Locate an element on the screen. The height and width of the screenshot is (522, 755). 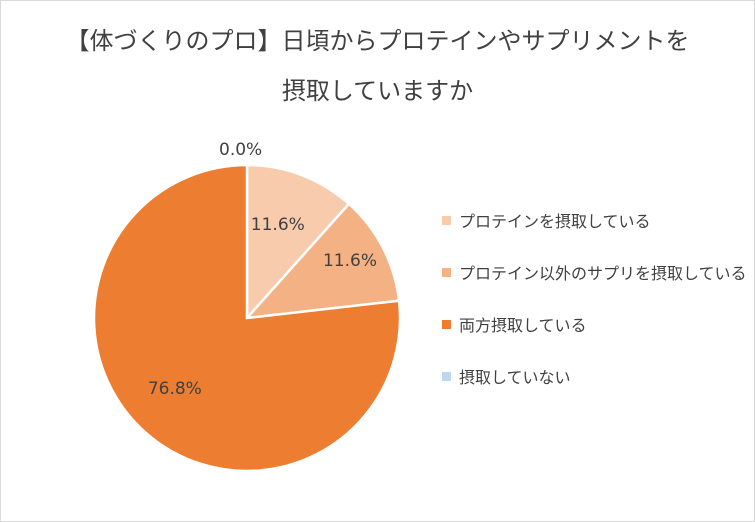
legend-item-supplement: プロテイン以外のサプリを摂取している is located at coordinates (594, 272).